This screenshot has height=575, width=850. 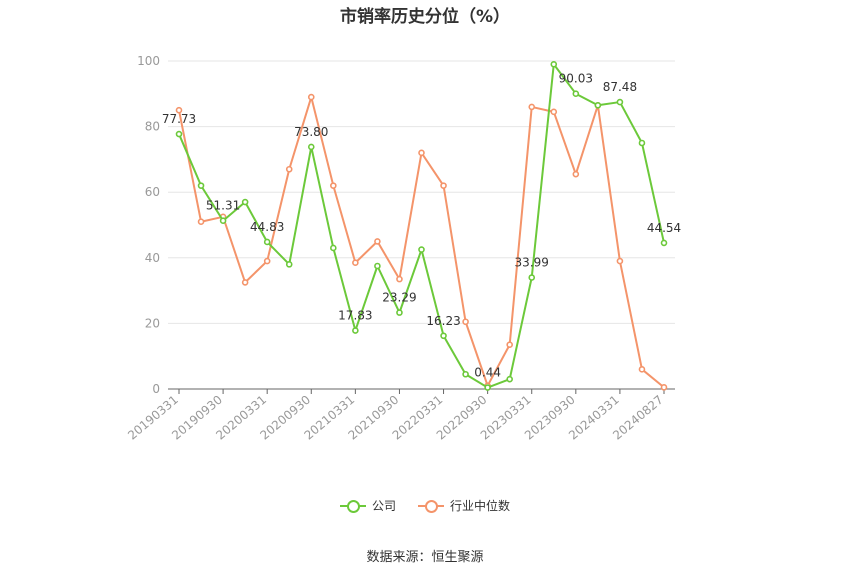 I want to click on y-tick-label: 80, so click(x=152, y=127).